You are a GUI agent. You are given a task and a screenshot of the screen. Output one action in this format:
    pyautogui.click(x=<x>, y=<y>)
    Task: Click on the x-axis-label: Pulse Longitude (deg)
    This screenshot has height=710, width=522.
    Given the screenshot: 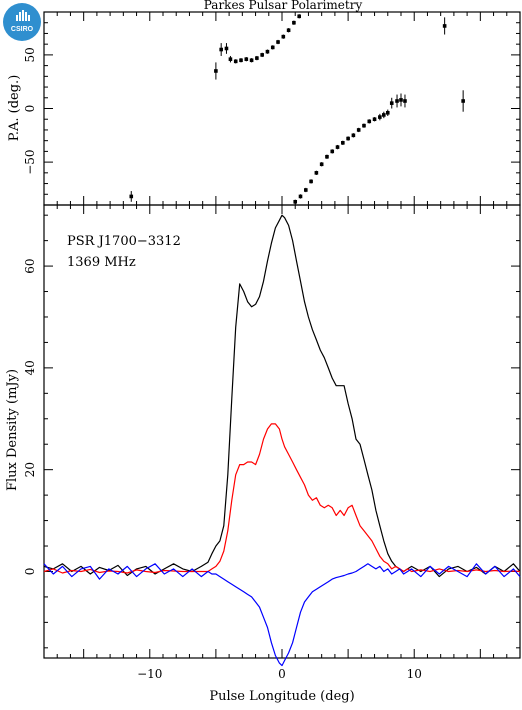 What is the action you would take?
    pyautogui.click(x=281, y=696)
    